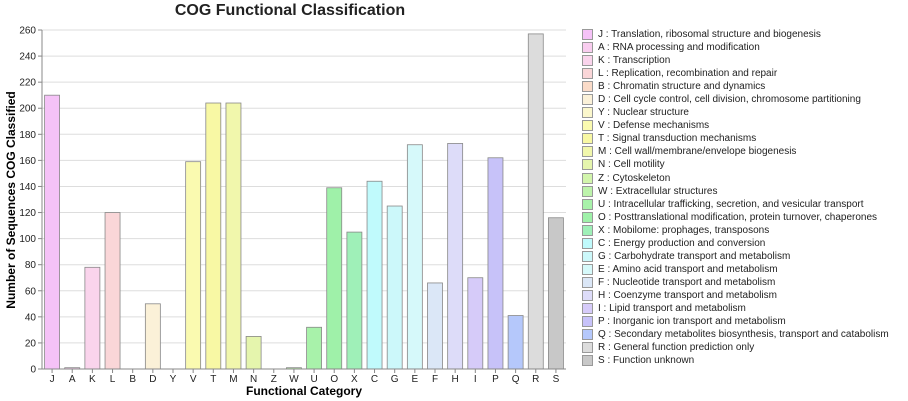 The height and width of the screenshot is (401, 908). Describe the element at coordinates (735, 178) in the screenshot. I see `legend-item-Z: Z : Cytoskeleton` at that location.